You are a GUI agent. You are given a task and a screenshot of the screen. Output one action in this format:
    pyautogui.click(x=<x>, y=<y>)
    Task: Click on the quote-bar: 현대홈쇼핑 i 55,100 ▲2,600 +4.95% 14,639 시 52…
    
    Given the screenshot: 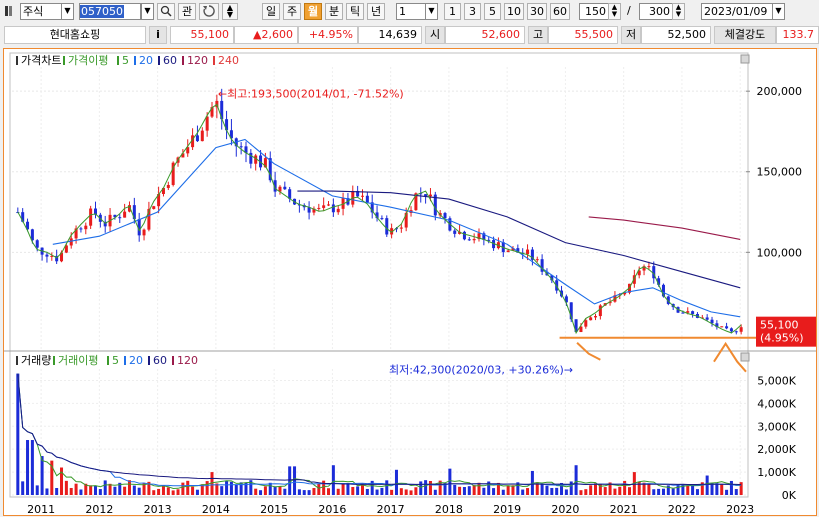 What is the action you would take?
    pyautogui.click(x=409, y=35)
    